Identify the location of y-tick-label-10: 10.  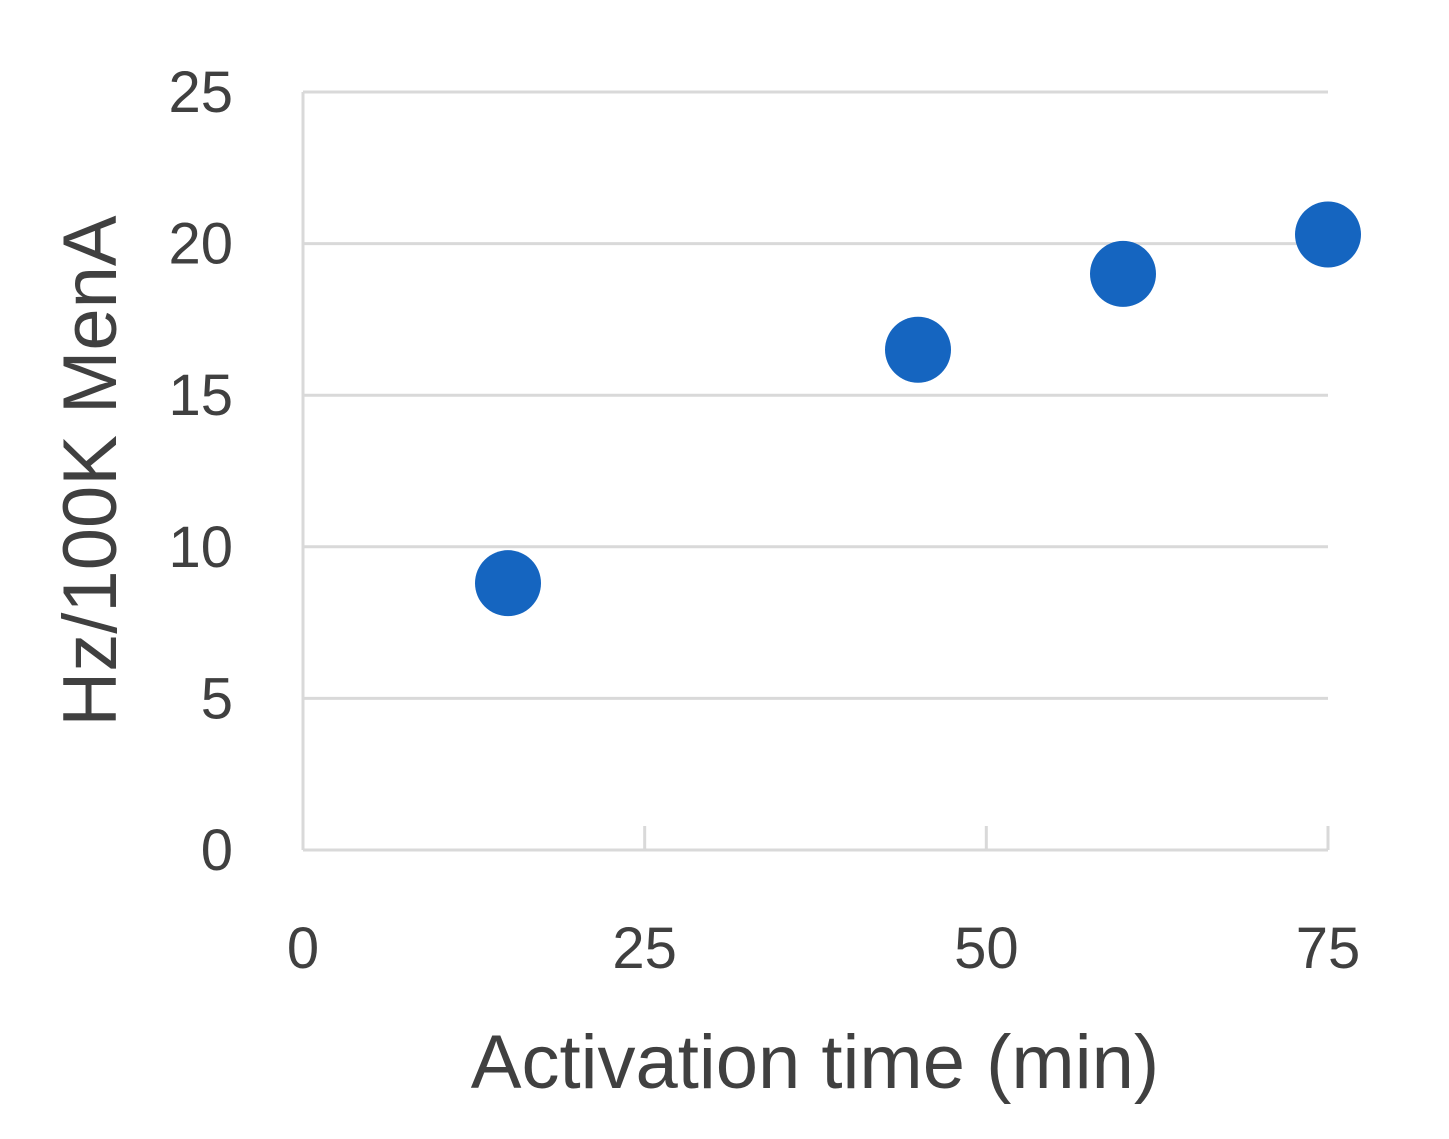
(200, 547).